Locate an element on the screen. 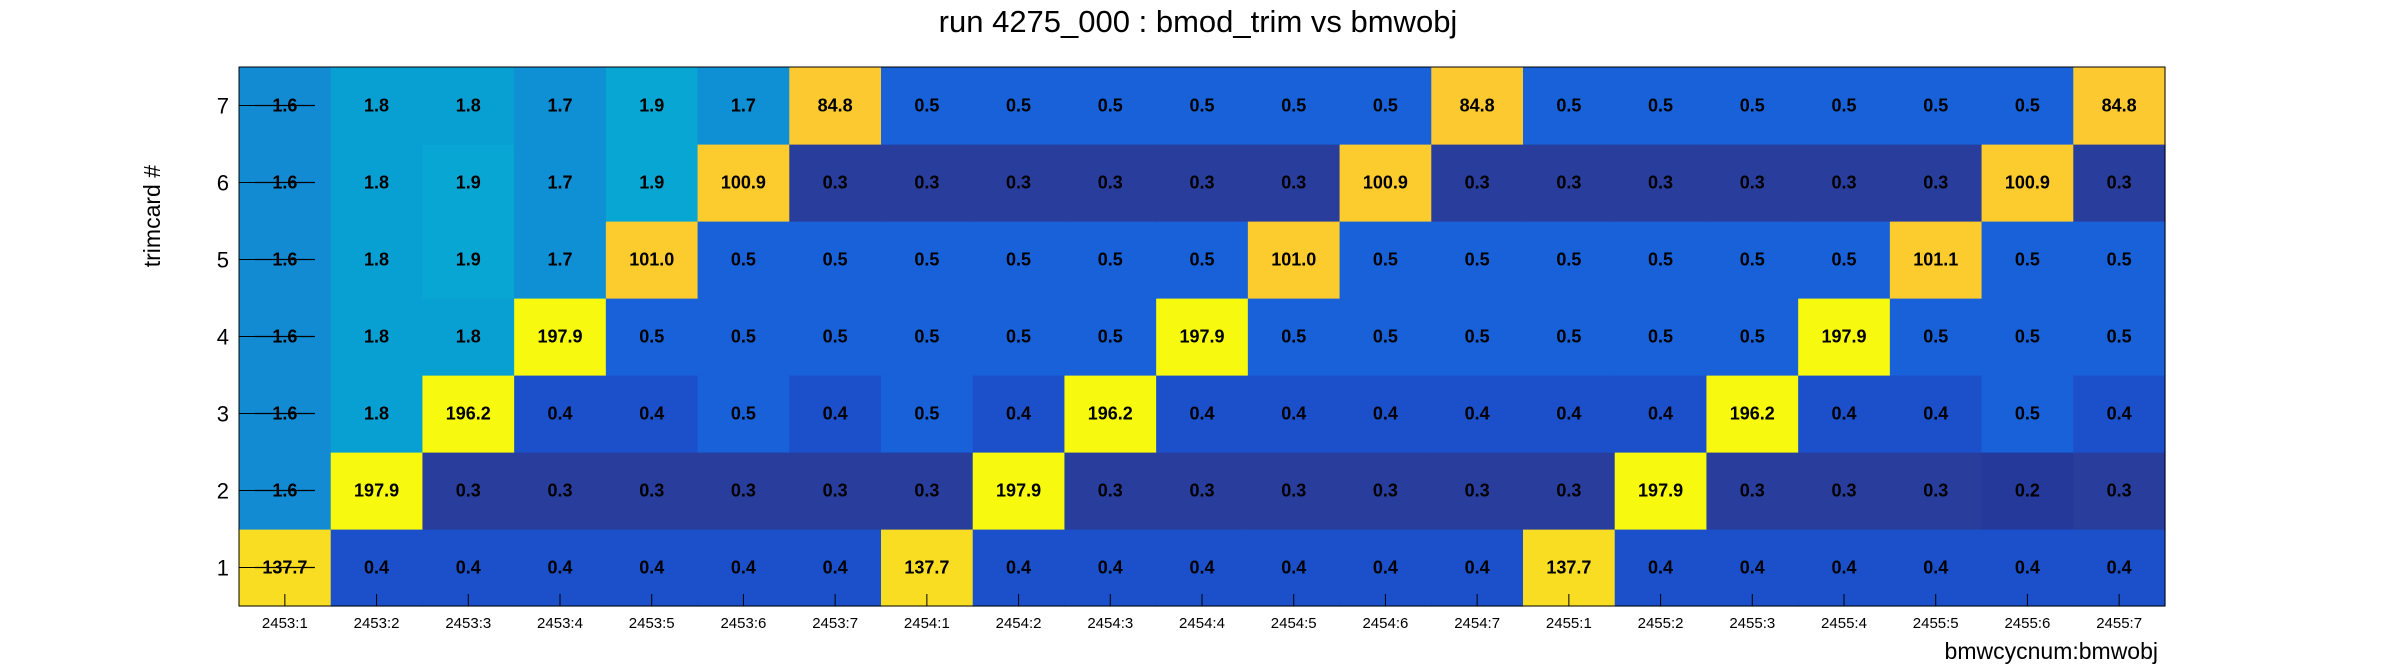  cell-value-label: 84.8 is located at coordinates (2119, 106).